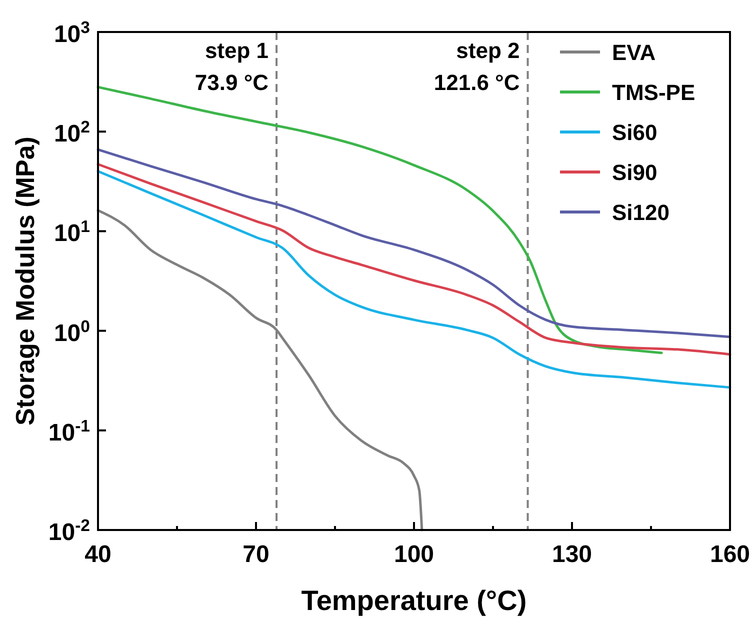 The height and width of the screenshot is (621, 756). What do you see at coordinates (72, 132) in the screenshot?
I see `y-tick-label: 10$^{2}$` at bounding box center [72, 132].